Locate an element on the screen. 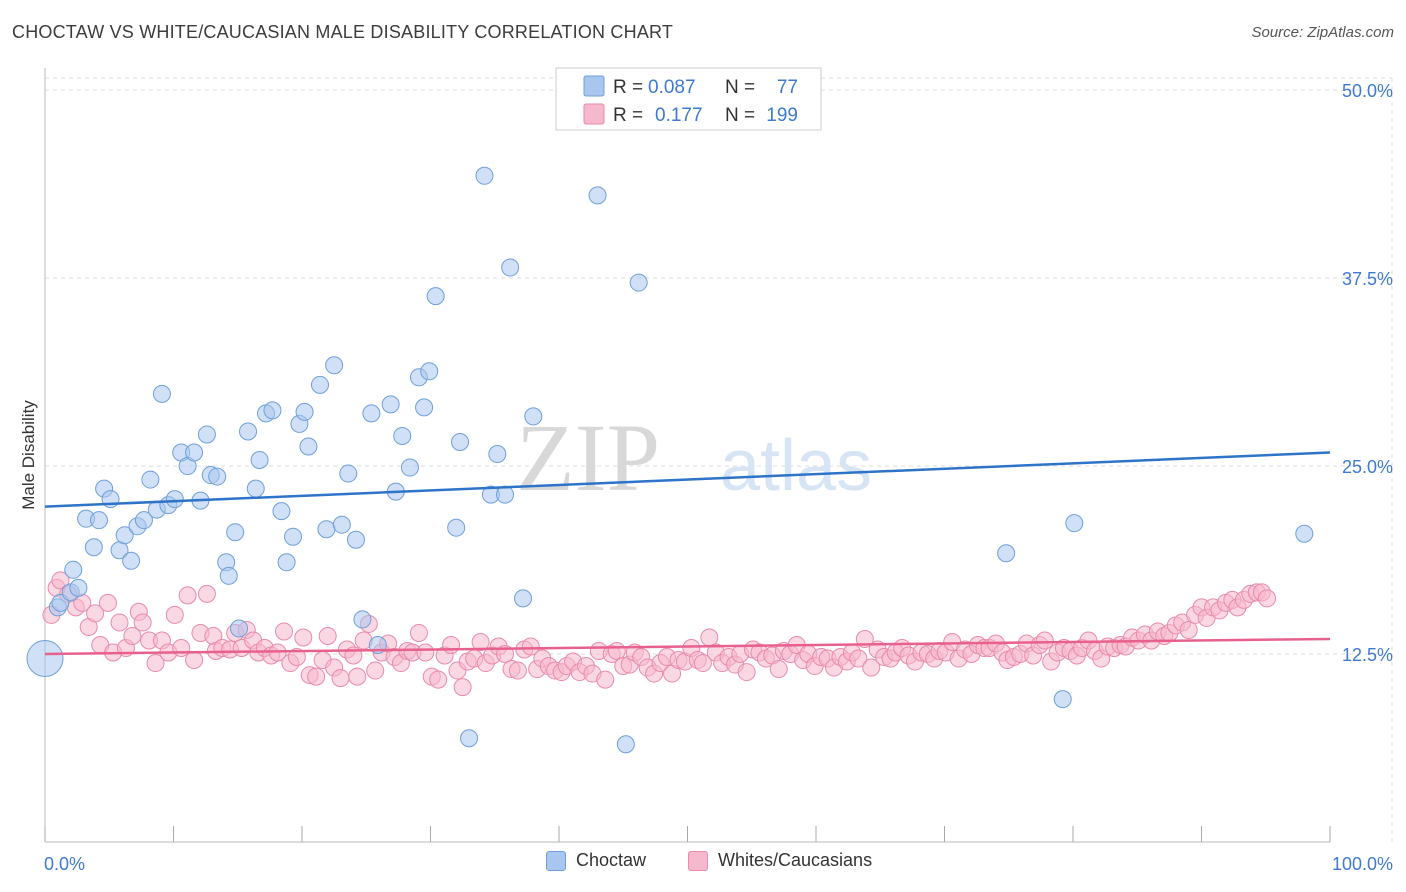 The width and height of the screenshot is (1406, 892). legend-r-label: R = is located at coordinates (628, 87).